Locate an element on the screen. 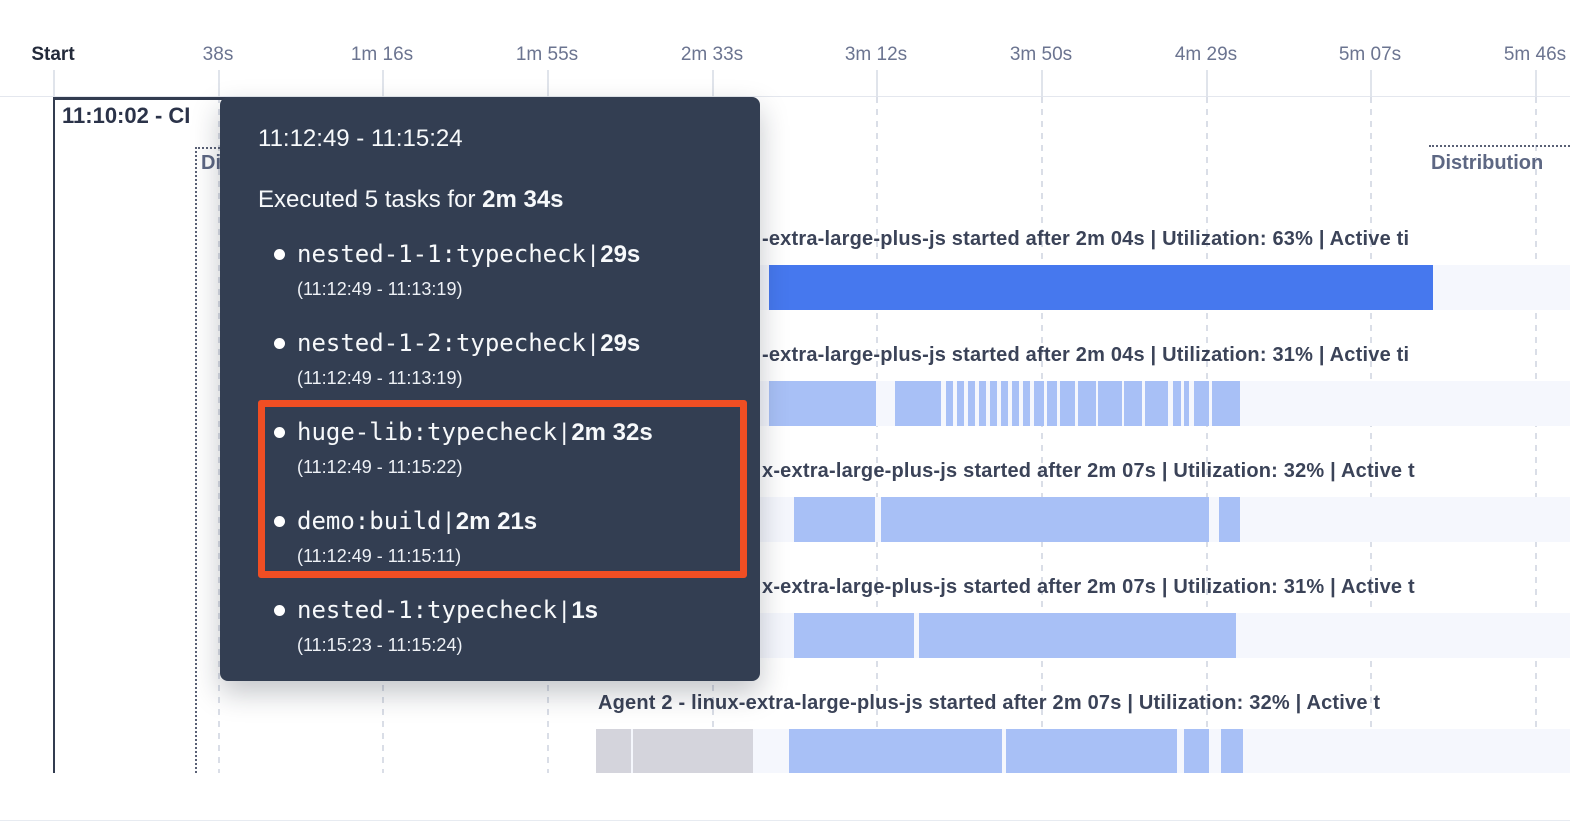 This screenshot has width=1570, height=828. tooltip-summary: Executed 5 tasks for 2m 34s is located at coordinates (499, 200).